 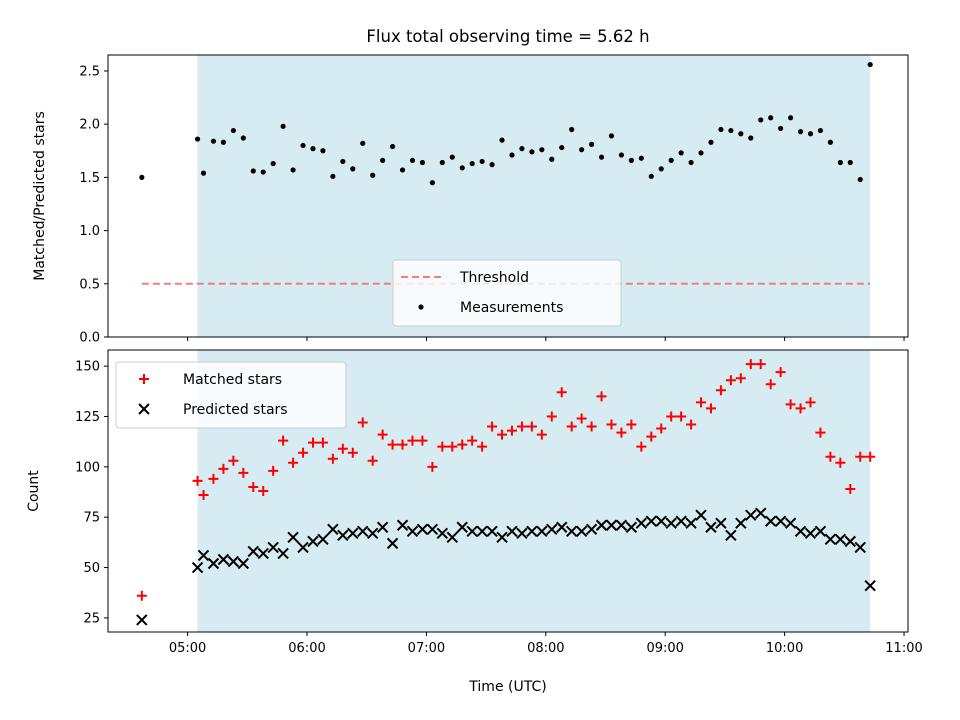 I want to click on y-axis-label: Matched/Predicted stars, so click(x=40, y=196).